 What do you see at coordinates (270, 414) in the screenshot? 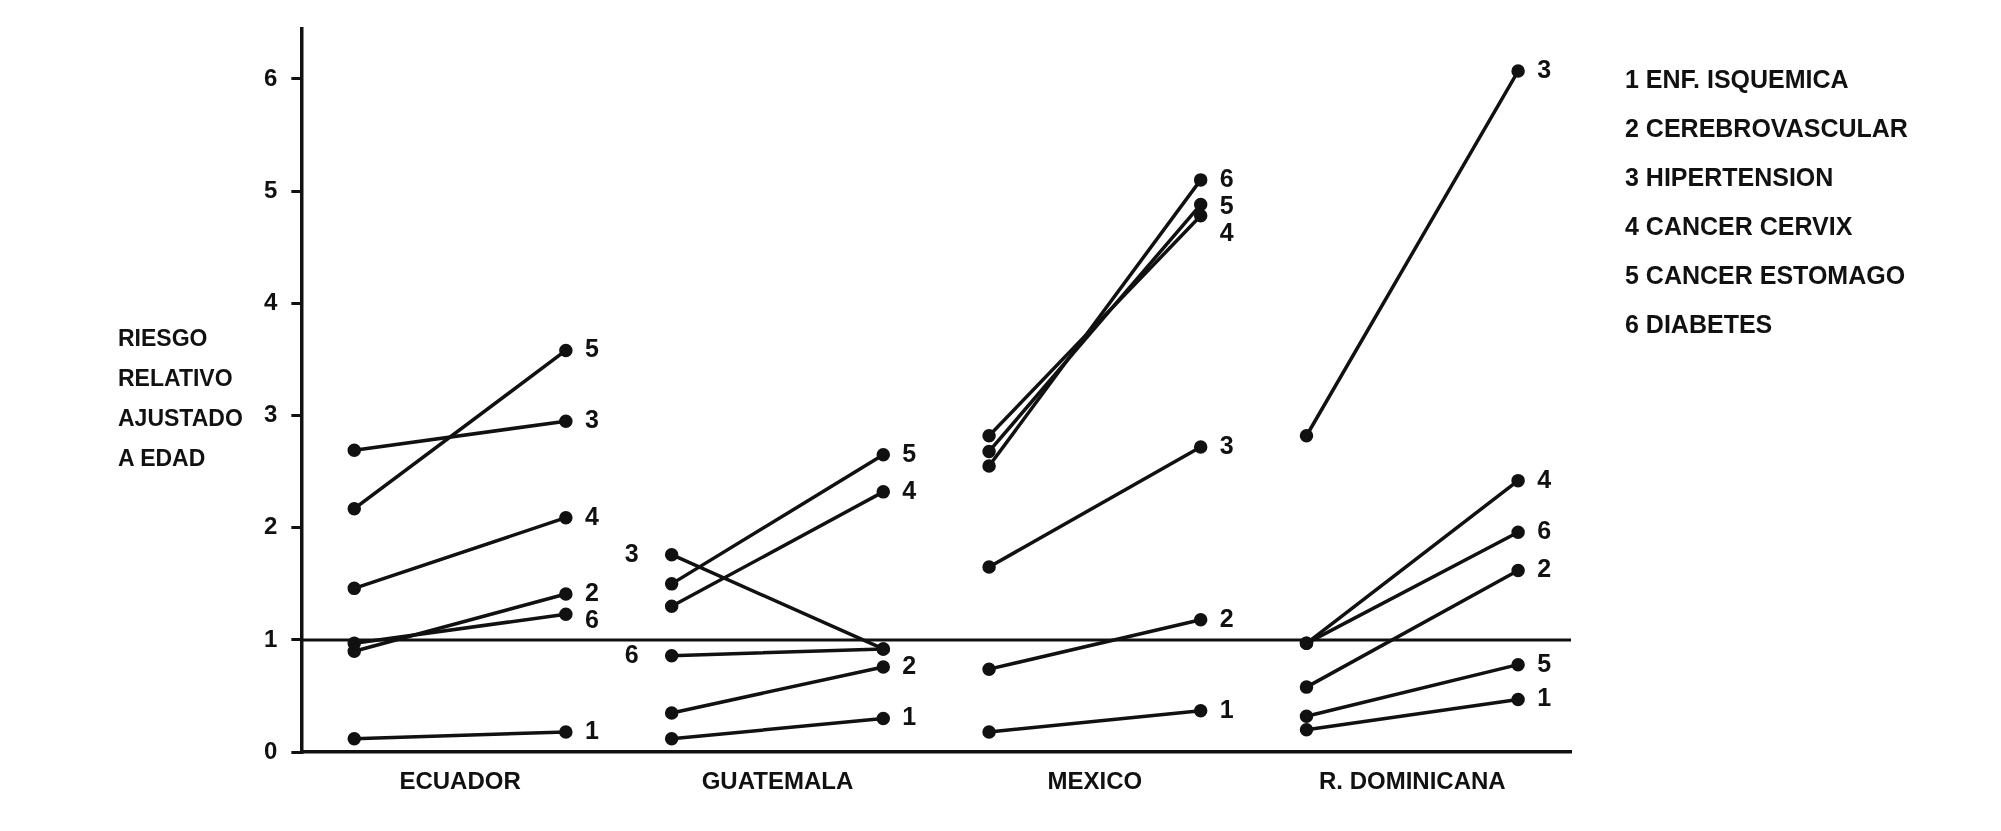
I see `y-tick-label: 3` at bounding box center [270, 414].